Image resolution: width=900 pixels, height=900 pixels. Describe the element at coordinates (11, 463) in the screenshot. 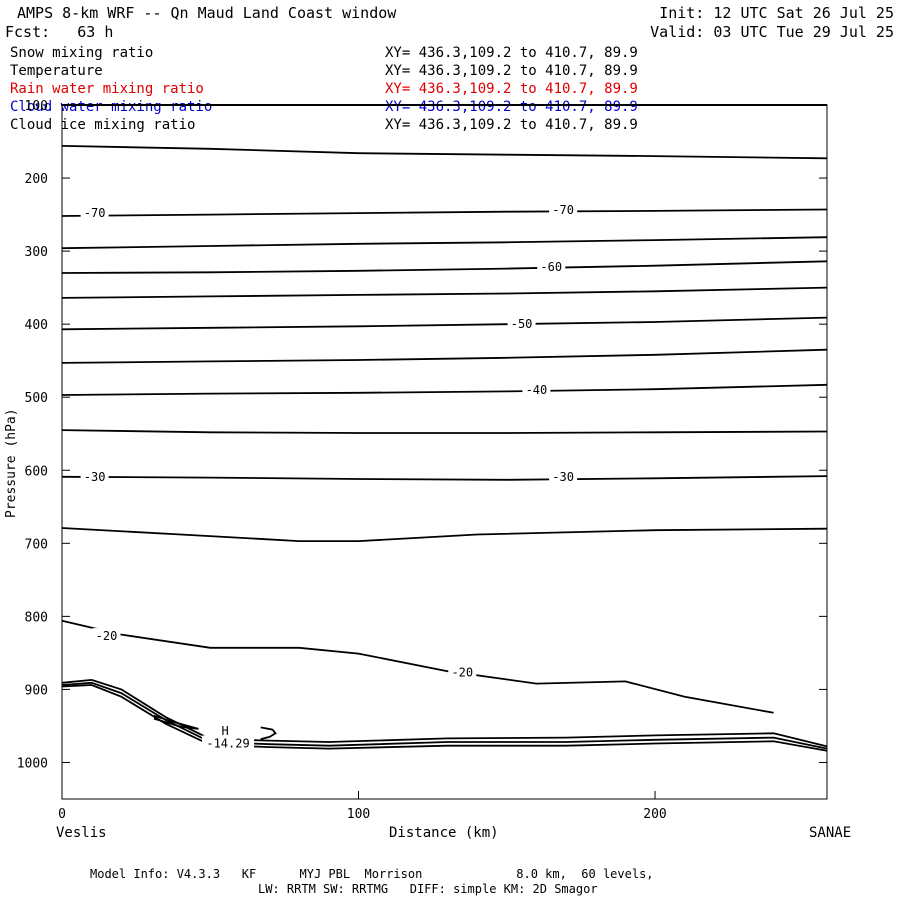

I see `y-axis-label: Pressure (hPa)` at that location.